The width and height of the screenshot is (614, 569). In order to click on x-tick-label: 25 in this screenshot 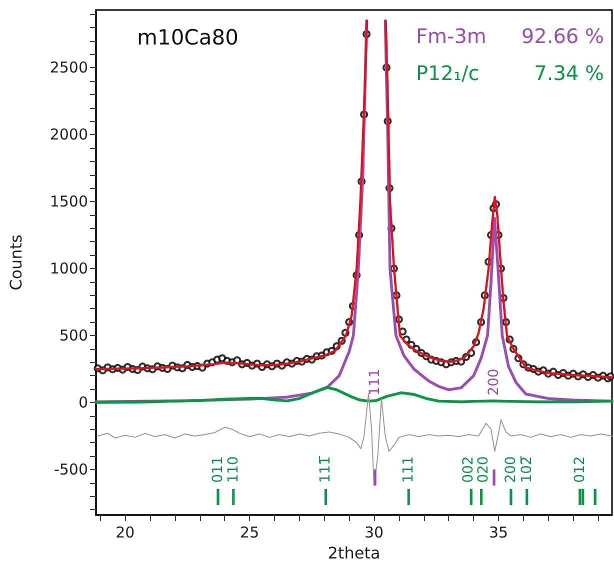, I will do `click(250, 533)`.